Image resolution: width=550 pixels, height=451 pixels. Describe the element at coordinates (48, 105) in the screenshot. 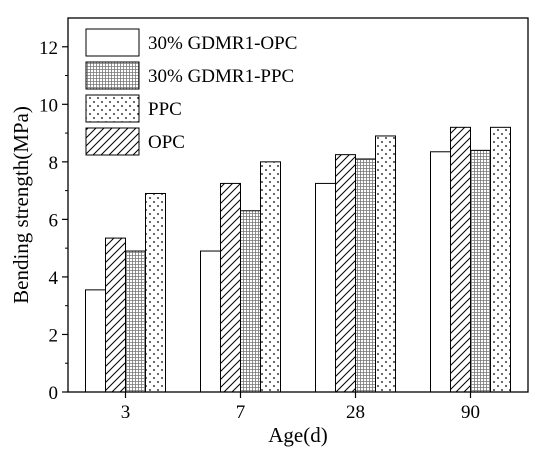

I see `y-tick-label: 10` at that location.